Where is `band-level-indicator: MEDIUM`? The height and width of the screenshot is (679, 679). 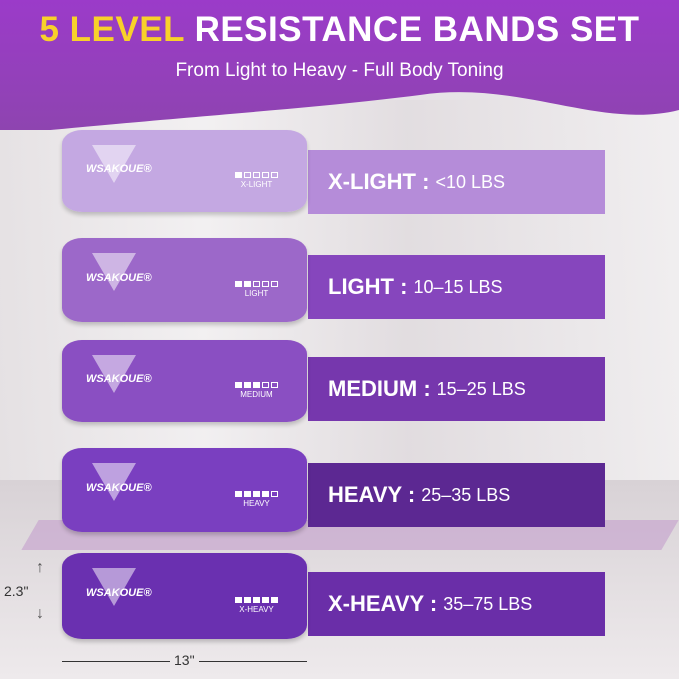 band-level-indicator: MEDIUM is located at coordinates (256, 390).